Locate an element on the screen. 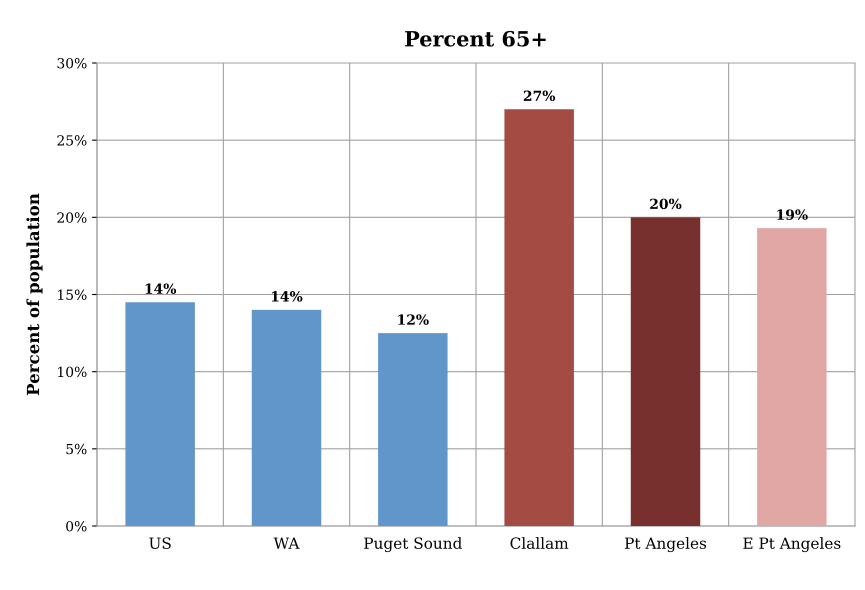 Image resolution: width=865 pixels, height=590 pixels. y-tick-label: 25% is located at coordinates (72, 140).